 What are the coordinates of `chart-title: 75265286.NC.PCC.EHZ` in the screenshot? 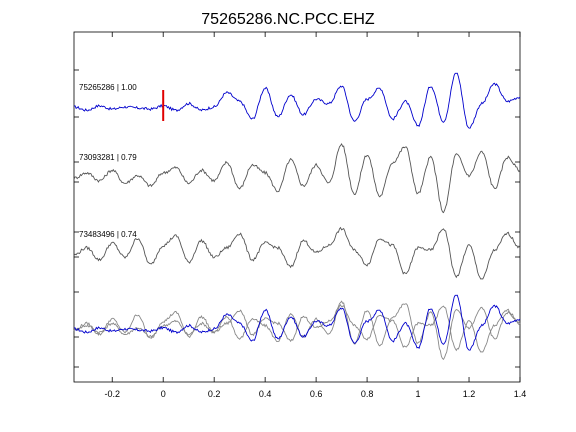 It's located at (288, 19).